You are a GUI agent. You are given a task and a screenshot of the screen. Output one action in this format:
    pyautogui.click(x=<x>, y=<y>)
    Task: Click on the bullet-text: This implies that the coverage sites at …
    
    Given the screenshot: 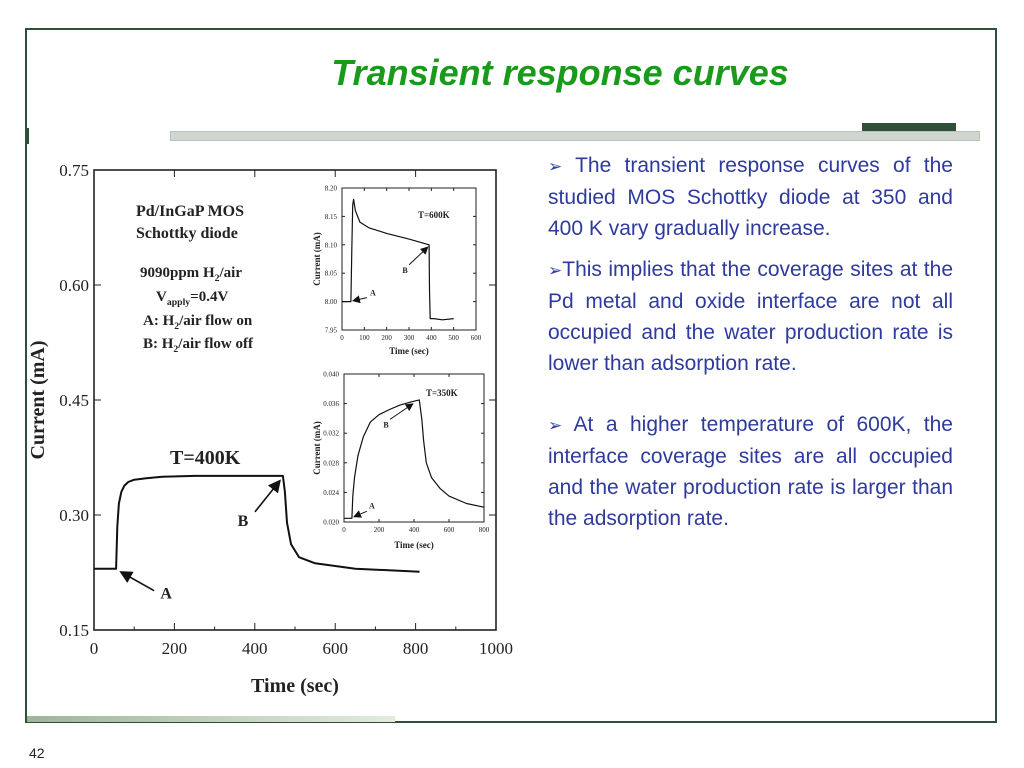 What is the action you would take?
    pyautogui.click(x=750, y=316)
    